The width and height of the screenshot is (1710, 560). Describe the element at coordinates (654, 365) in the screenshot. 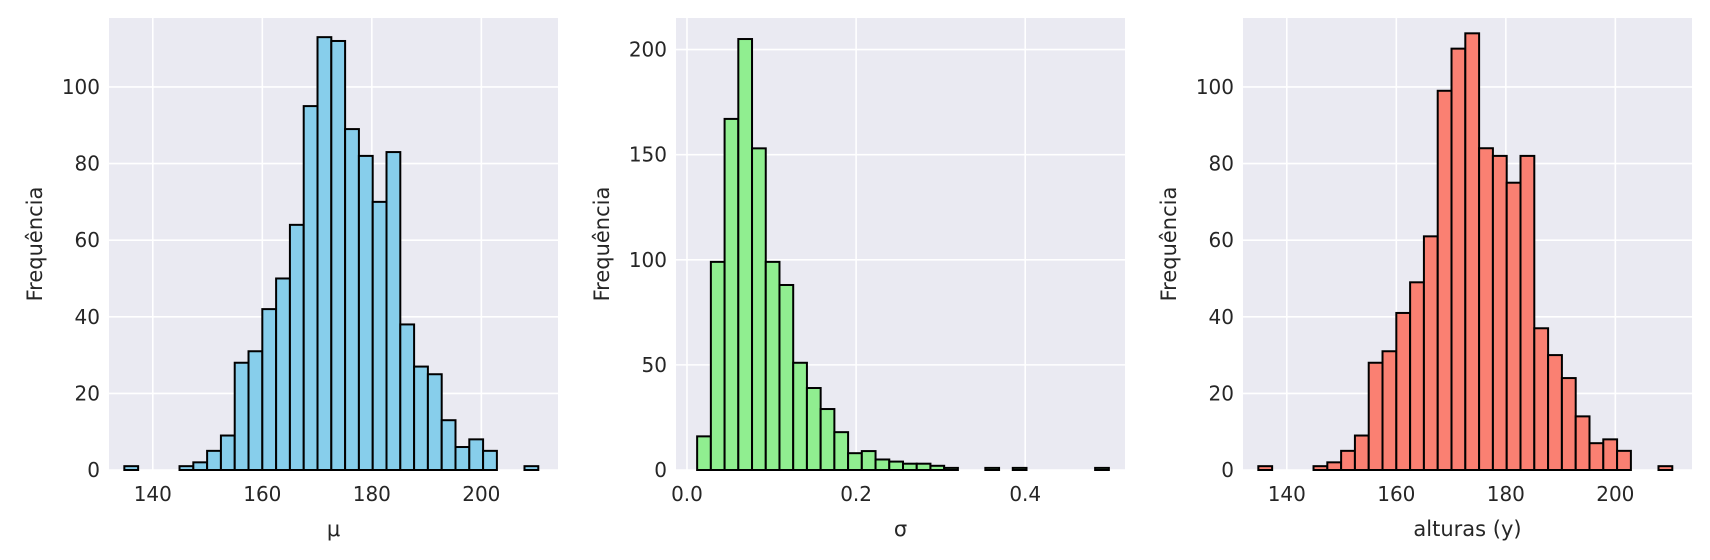

I see `y-tick-label: 50` at that location.